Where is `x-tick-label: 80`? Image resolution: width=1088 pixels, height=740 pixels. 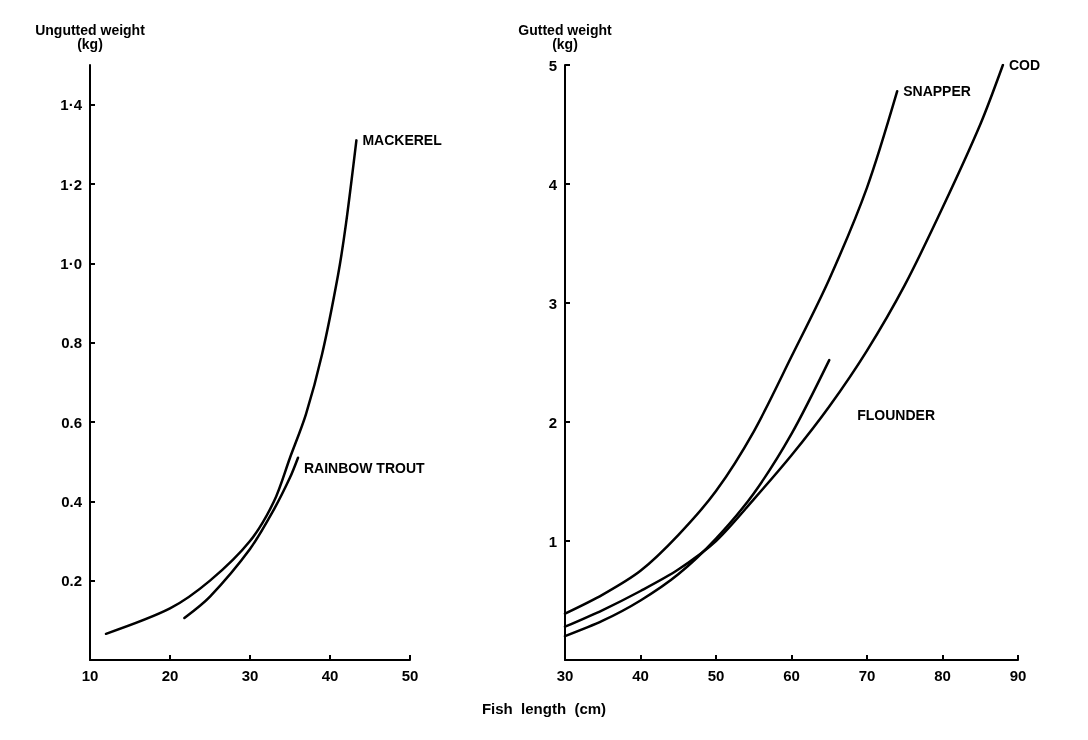 x-tick-label: 80 is located at coordinates (942, 675).